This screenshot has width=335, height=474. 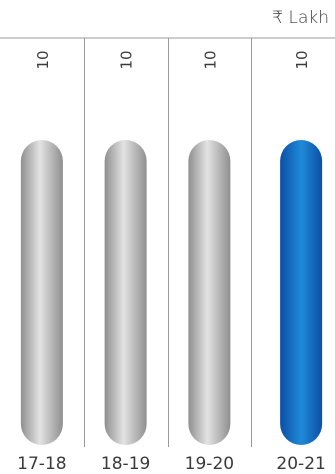 What do you see at coordinates (125, 464) in the screenshot?
I see `x-tick-18-19: 18-19` at bounding box center [125, 464].